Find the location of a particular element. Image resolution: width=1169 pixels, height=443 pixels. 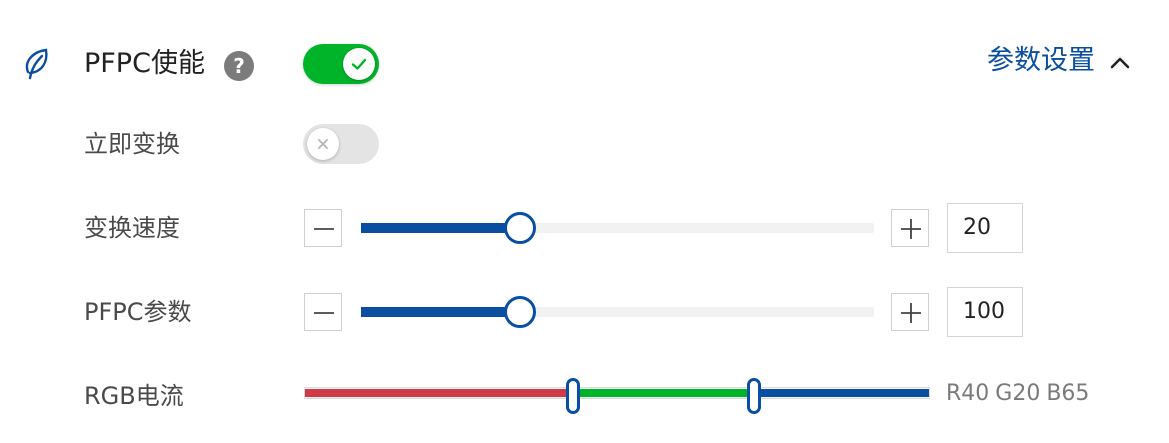

param-increment-button is located at coordinates (910, 312).